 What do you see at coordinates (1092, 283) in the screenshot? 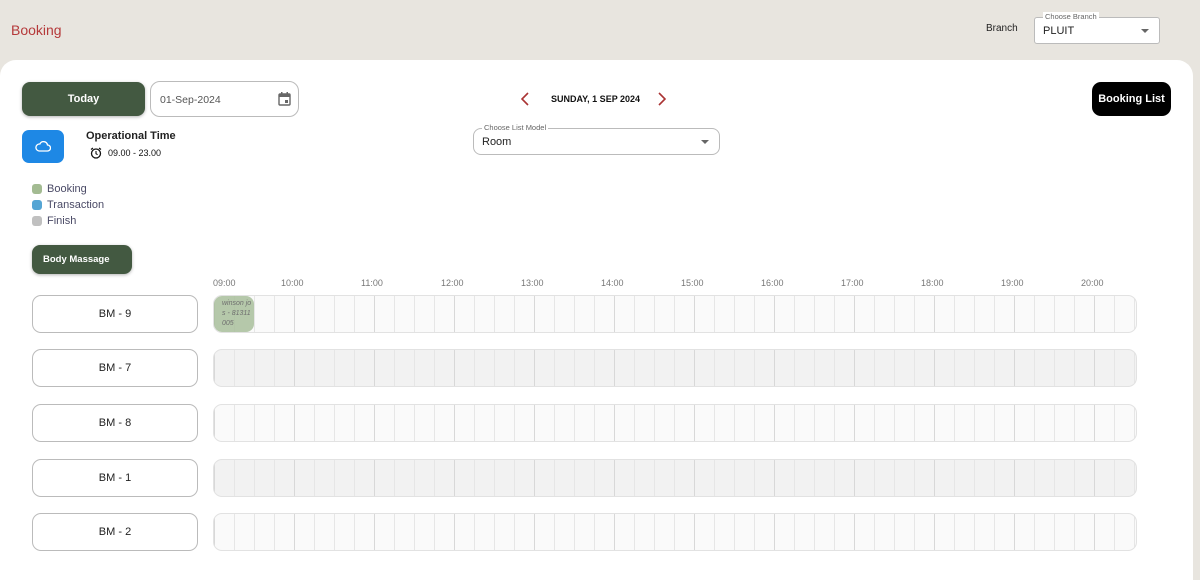
I see `hour-label: 20:00` at bounding box center [1092, 283].